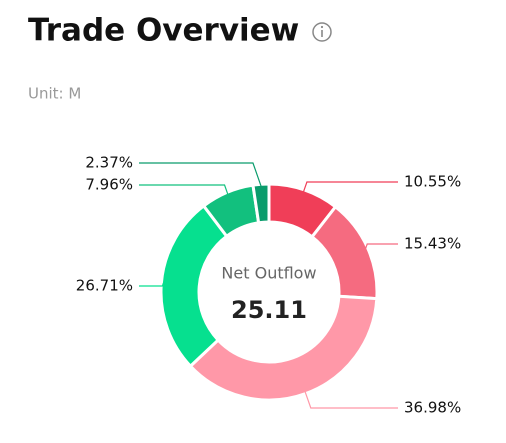 This screenshot has height=443, width=506. I want to click on info-circle, so click(322, 32).